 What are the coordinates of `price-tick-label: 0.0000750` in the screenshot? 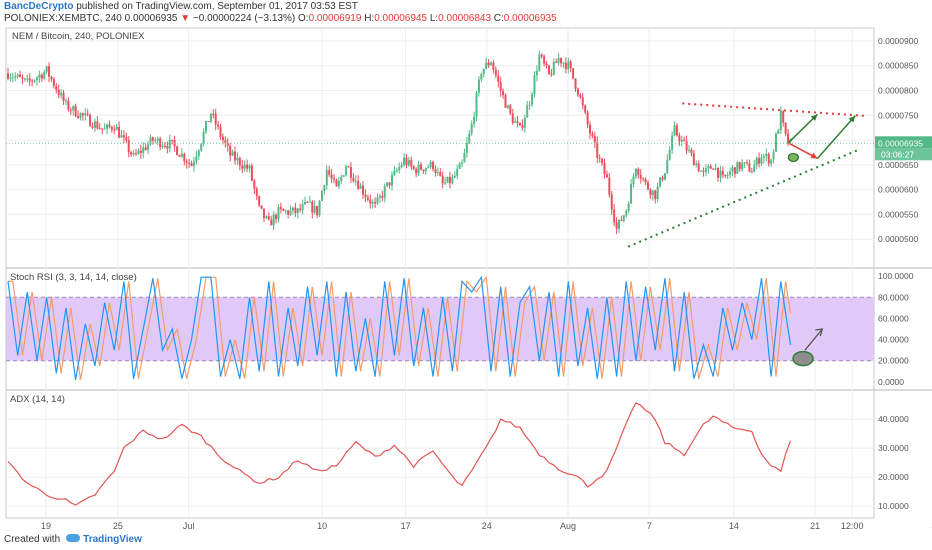 It's located at (898, 115).